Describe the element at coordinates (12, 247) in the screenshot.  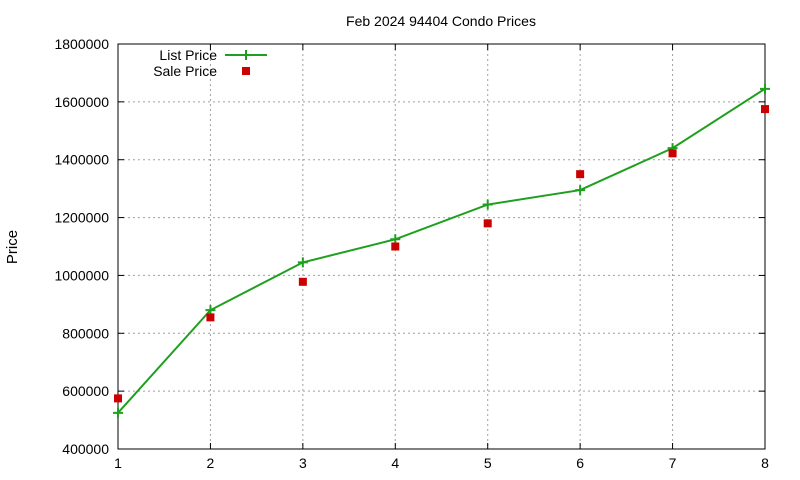
I see `y-axis-label: Price` at that location.